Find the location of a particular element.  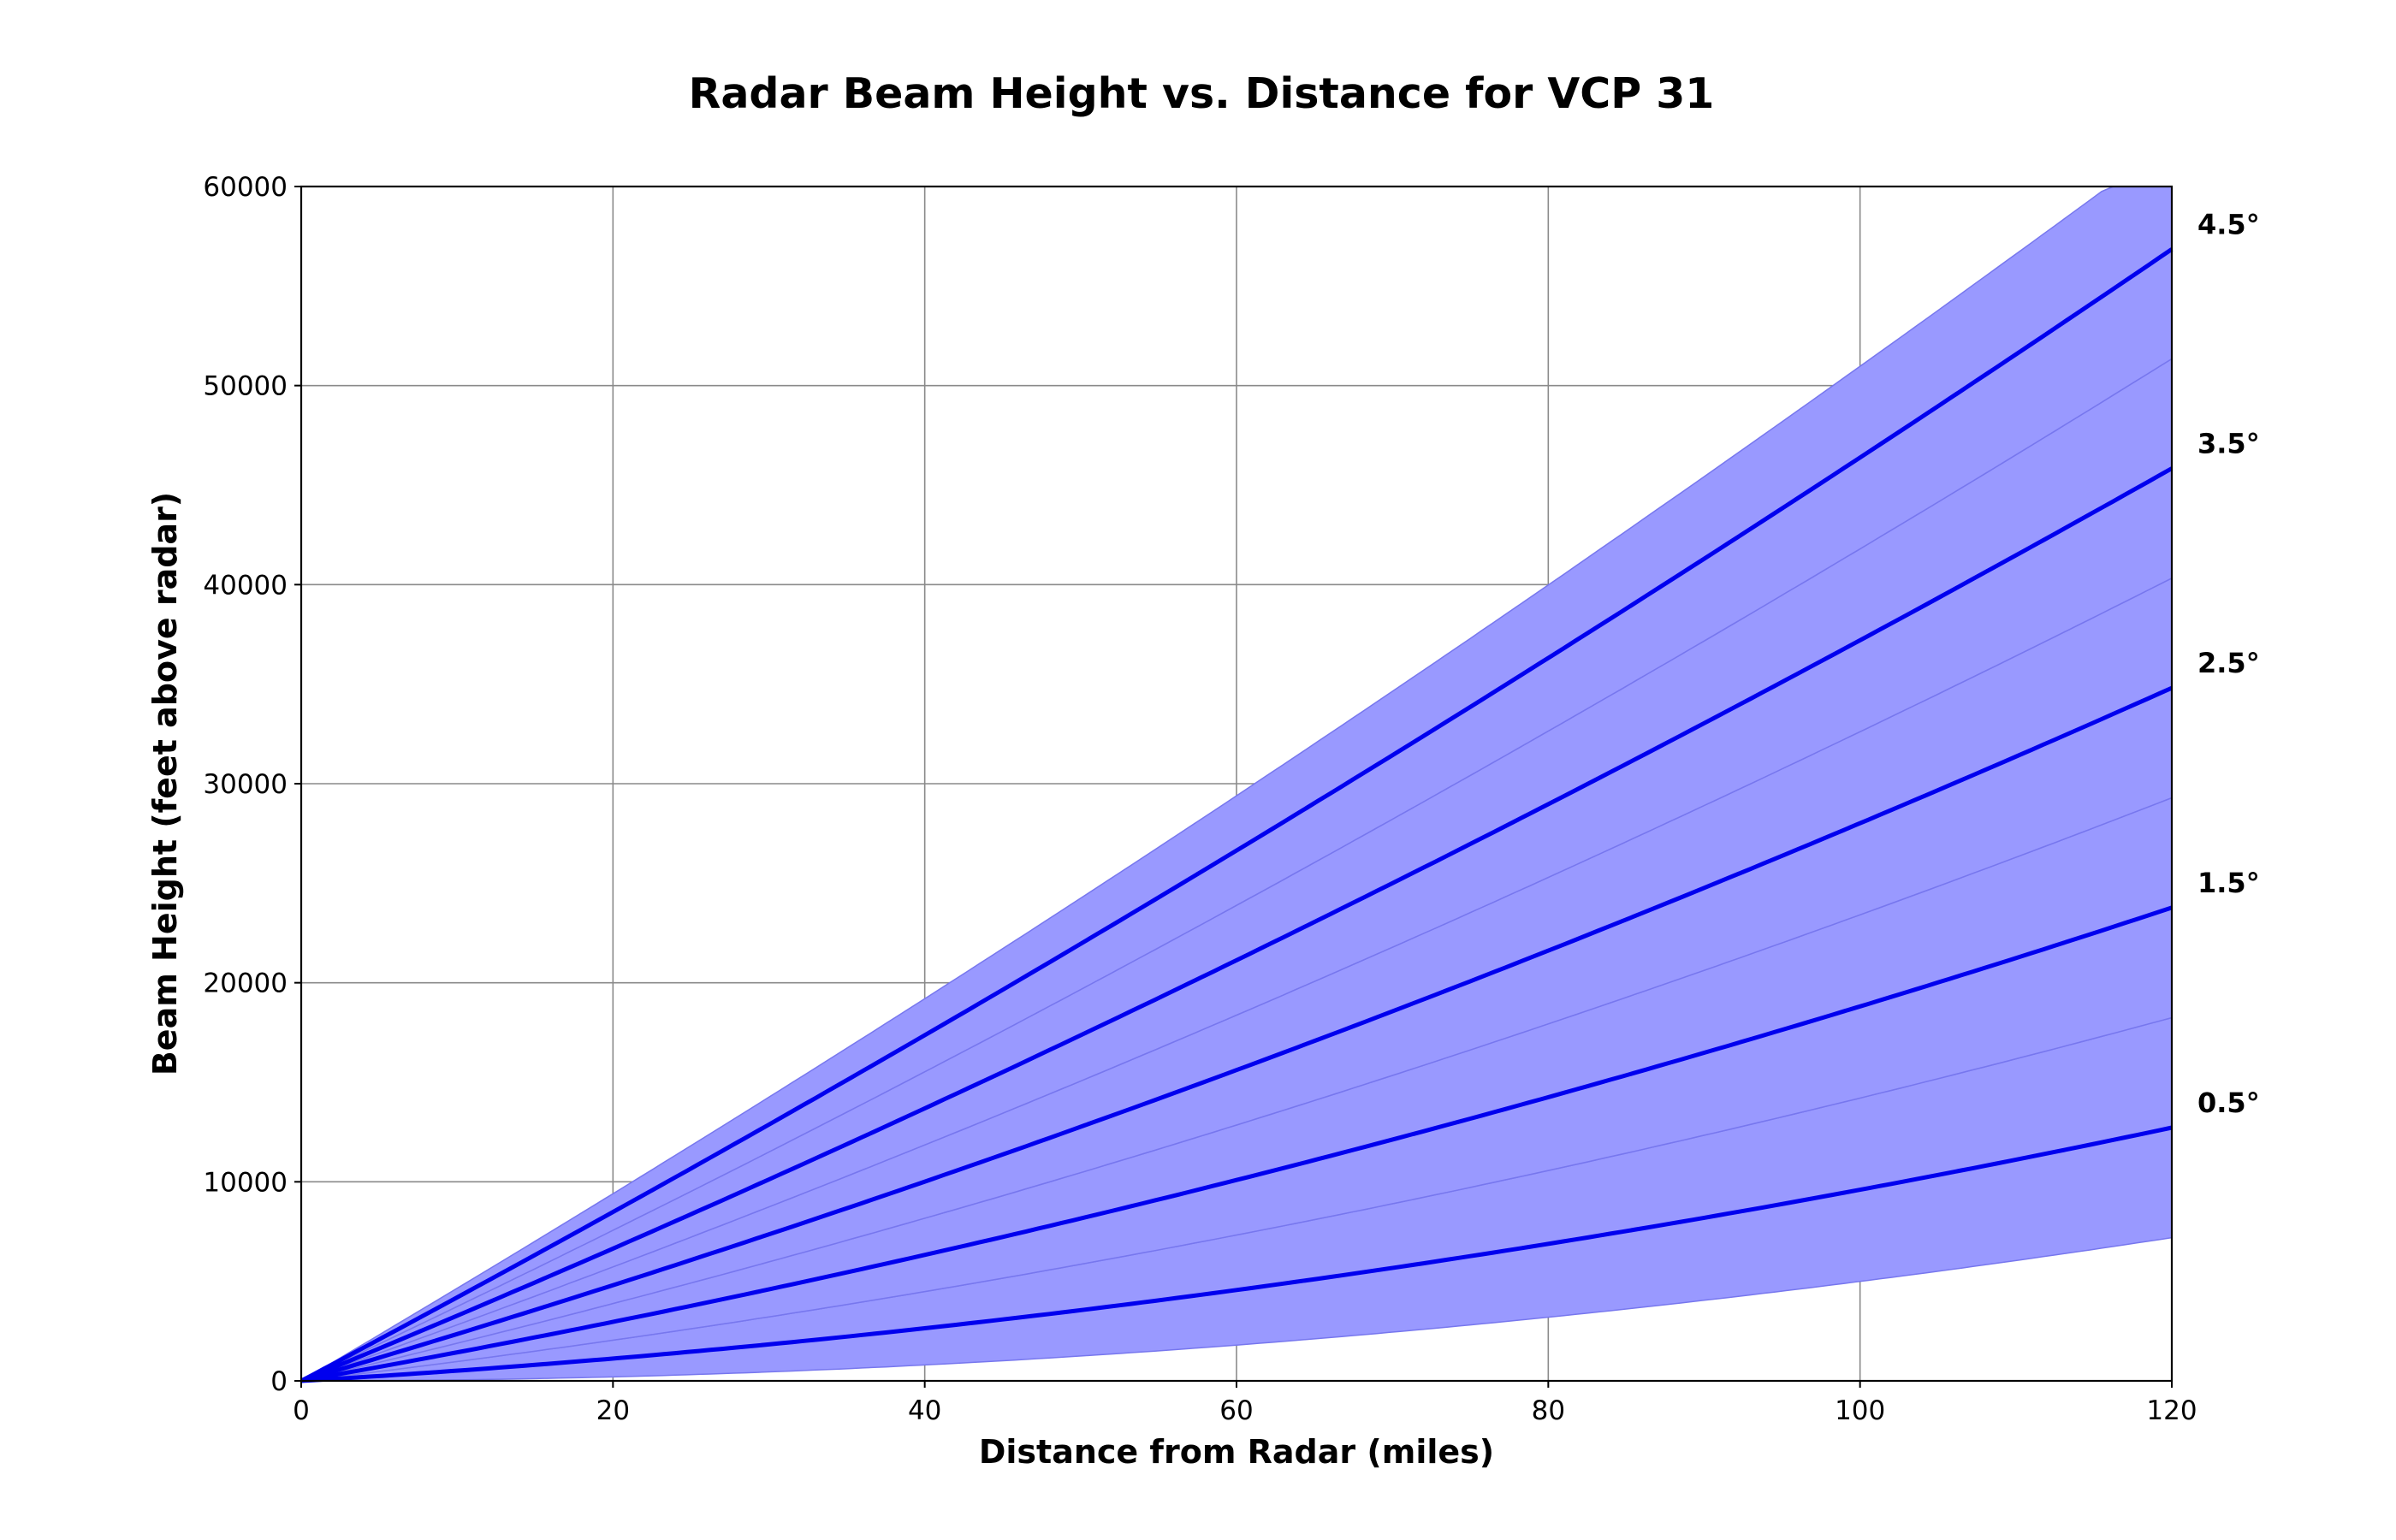

y-axis-label: Beam Height (feet above radar) is located at coordinates (165, 783).